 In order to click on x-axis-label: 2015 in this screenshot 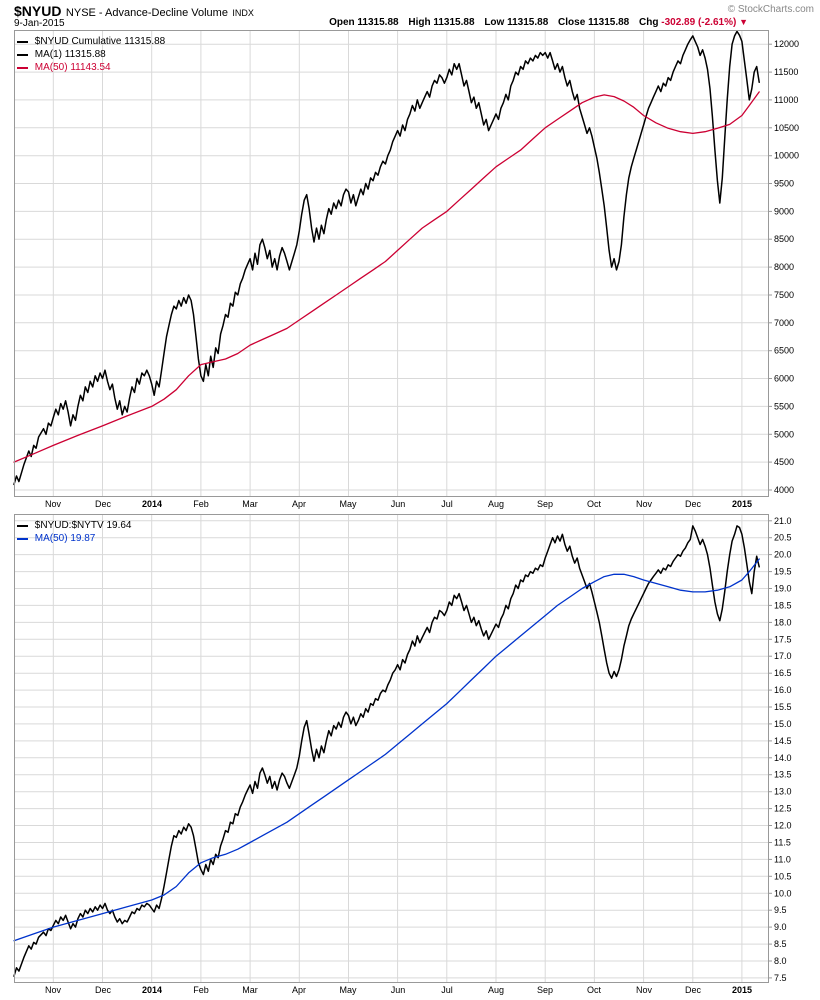, I will do `click(742, 504)`.